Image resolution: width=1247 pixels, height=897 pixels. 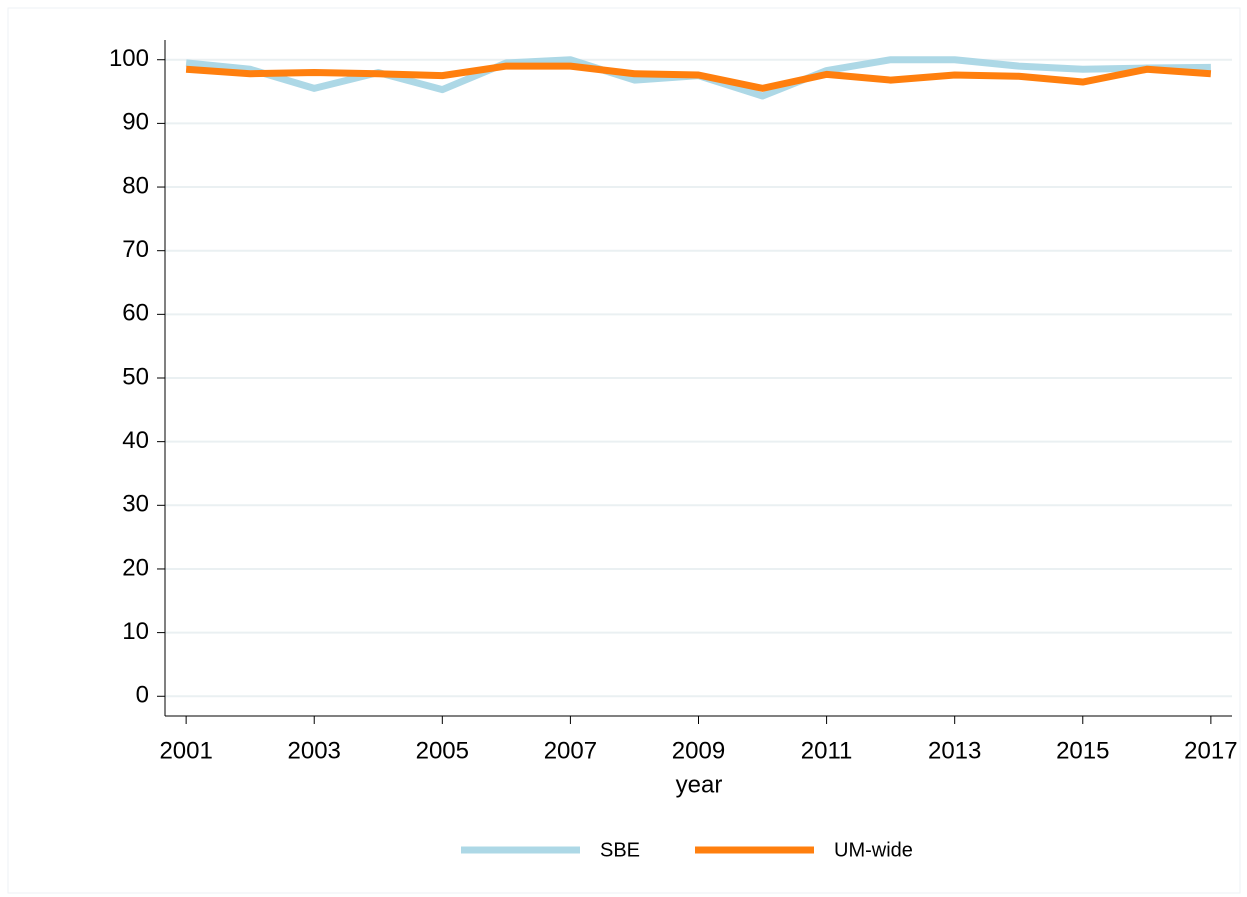 What do you see at coordinates (129, 58) in the screenshot?
I see `y-tick-label: 100` at bounding box center [129, 58].